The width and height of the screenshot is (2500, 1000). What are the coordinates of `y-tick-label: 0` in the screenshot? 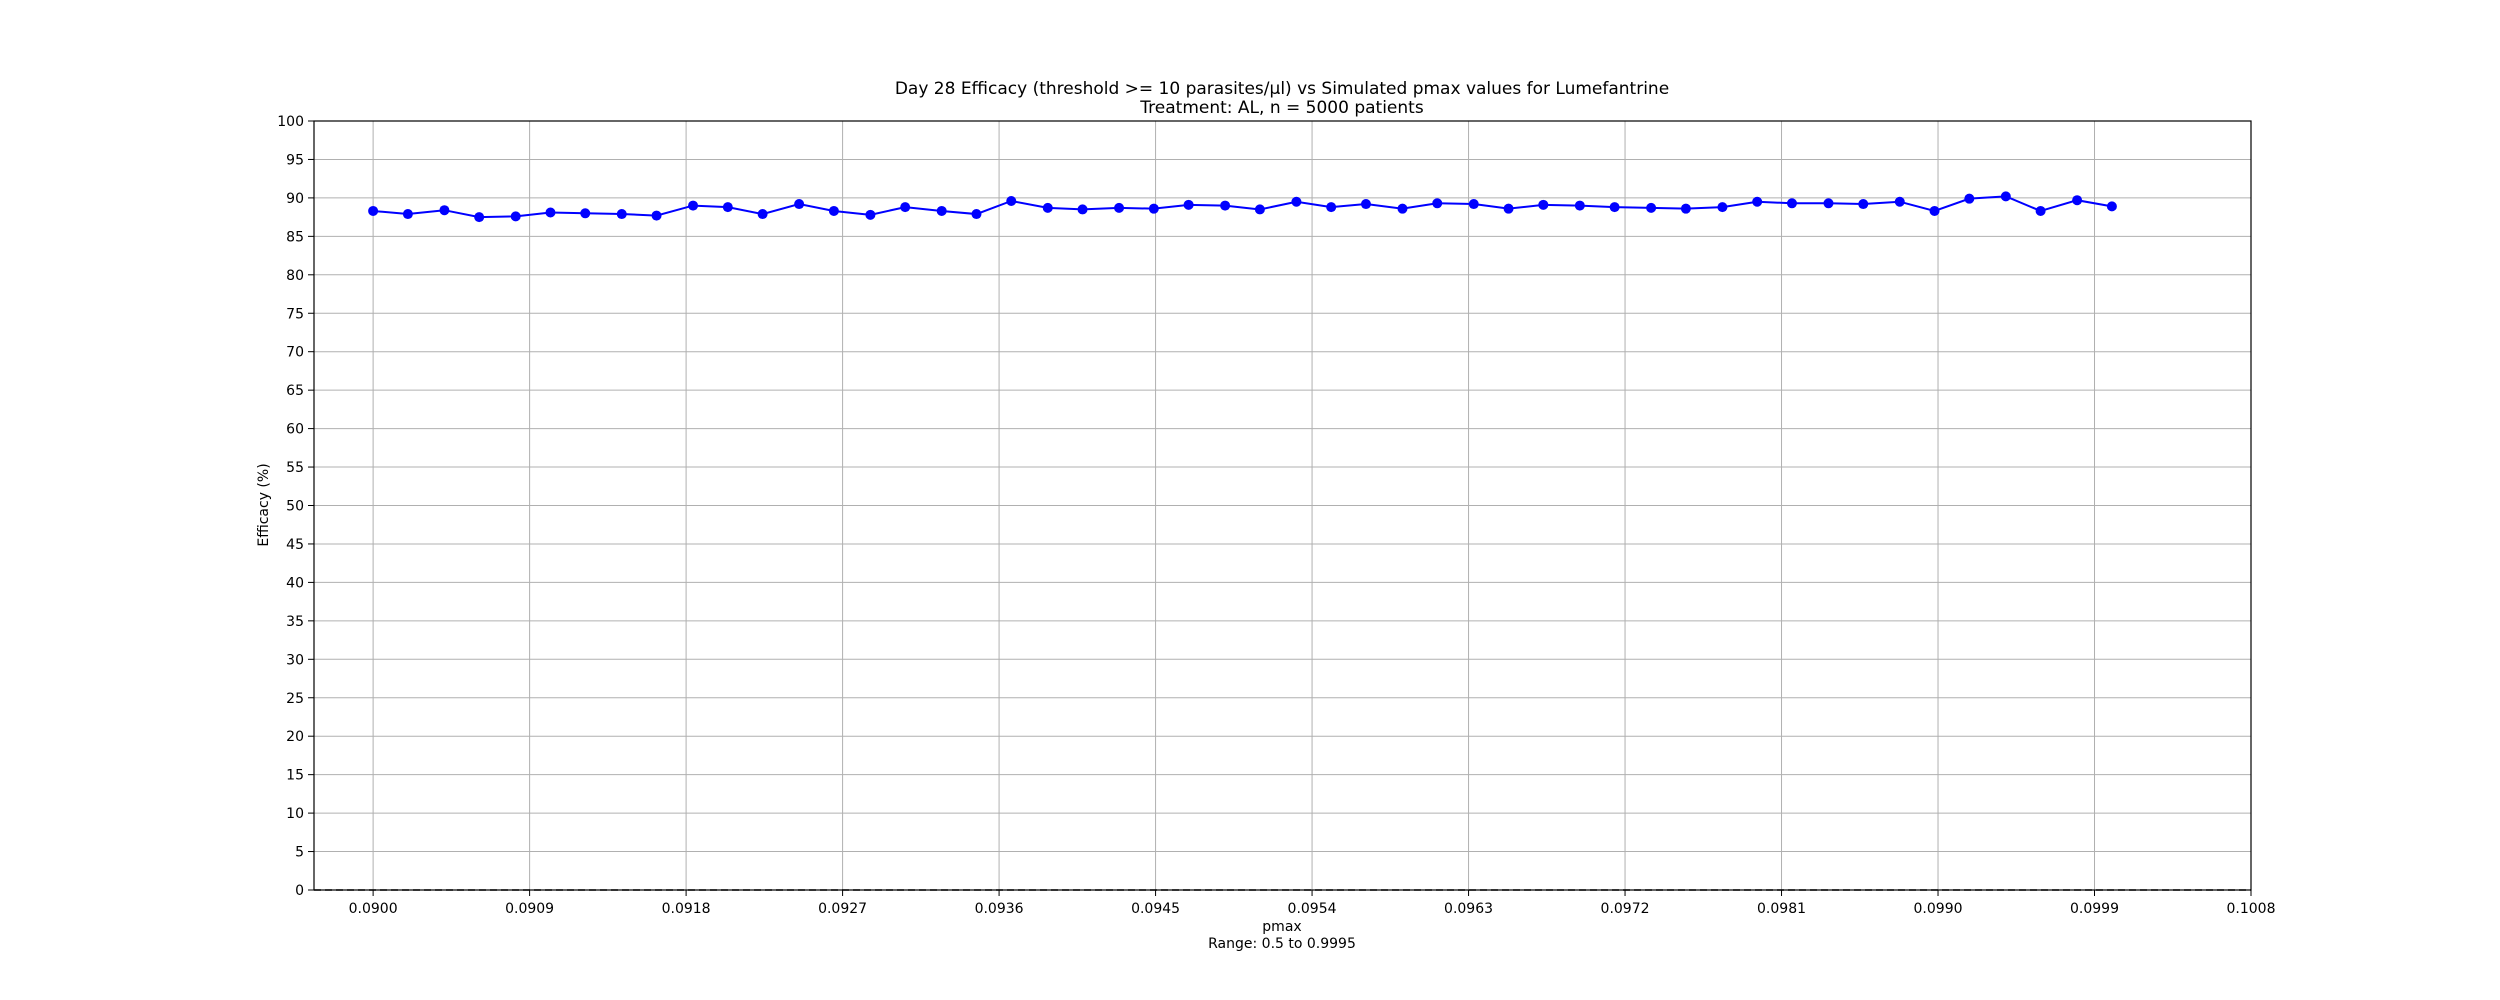 It's located at (299, 891).